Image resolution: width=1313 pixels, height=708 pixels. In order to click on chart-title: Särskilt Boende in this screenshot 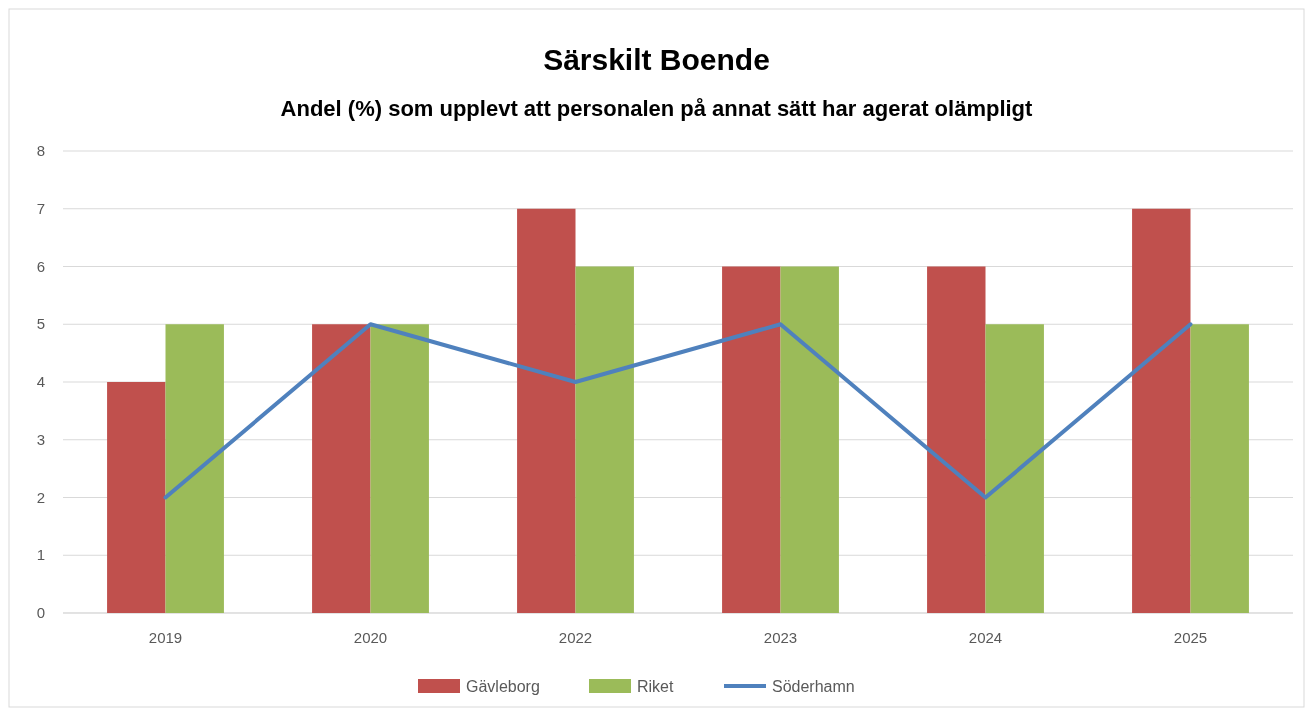, I will do `click(656, 59)`.